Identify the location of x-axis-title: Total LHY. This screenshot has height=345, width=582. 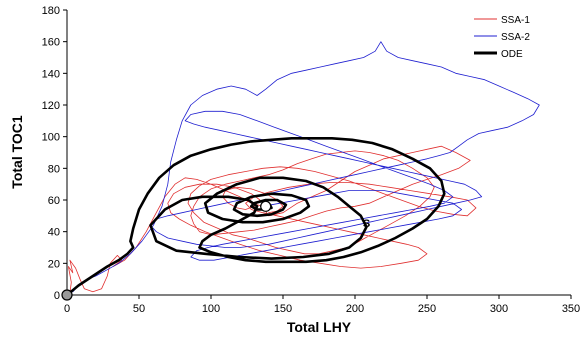
(319, 327).